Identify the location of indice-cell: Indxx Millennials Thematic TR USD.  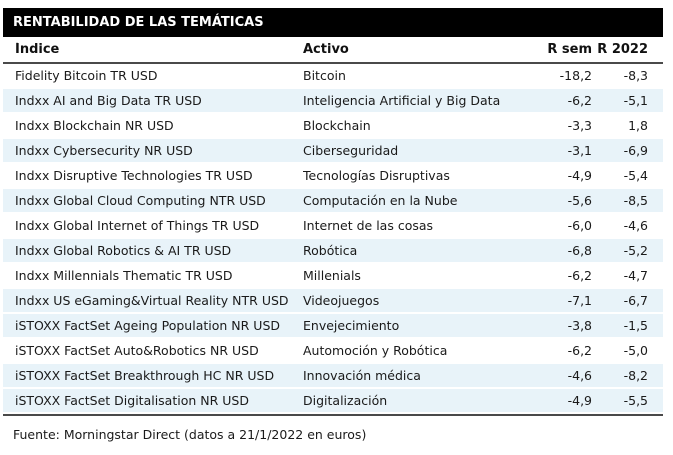
(124, 275).